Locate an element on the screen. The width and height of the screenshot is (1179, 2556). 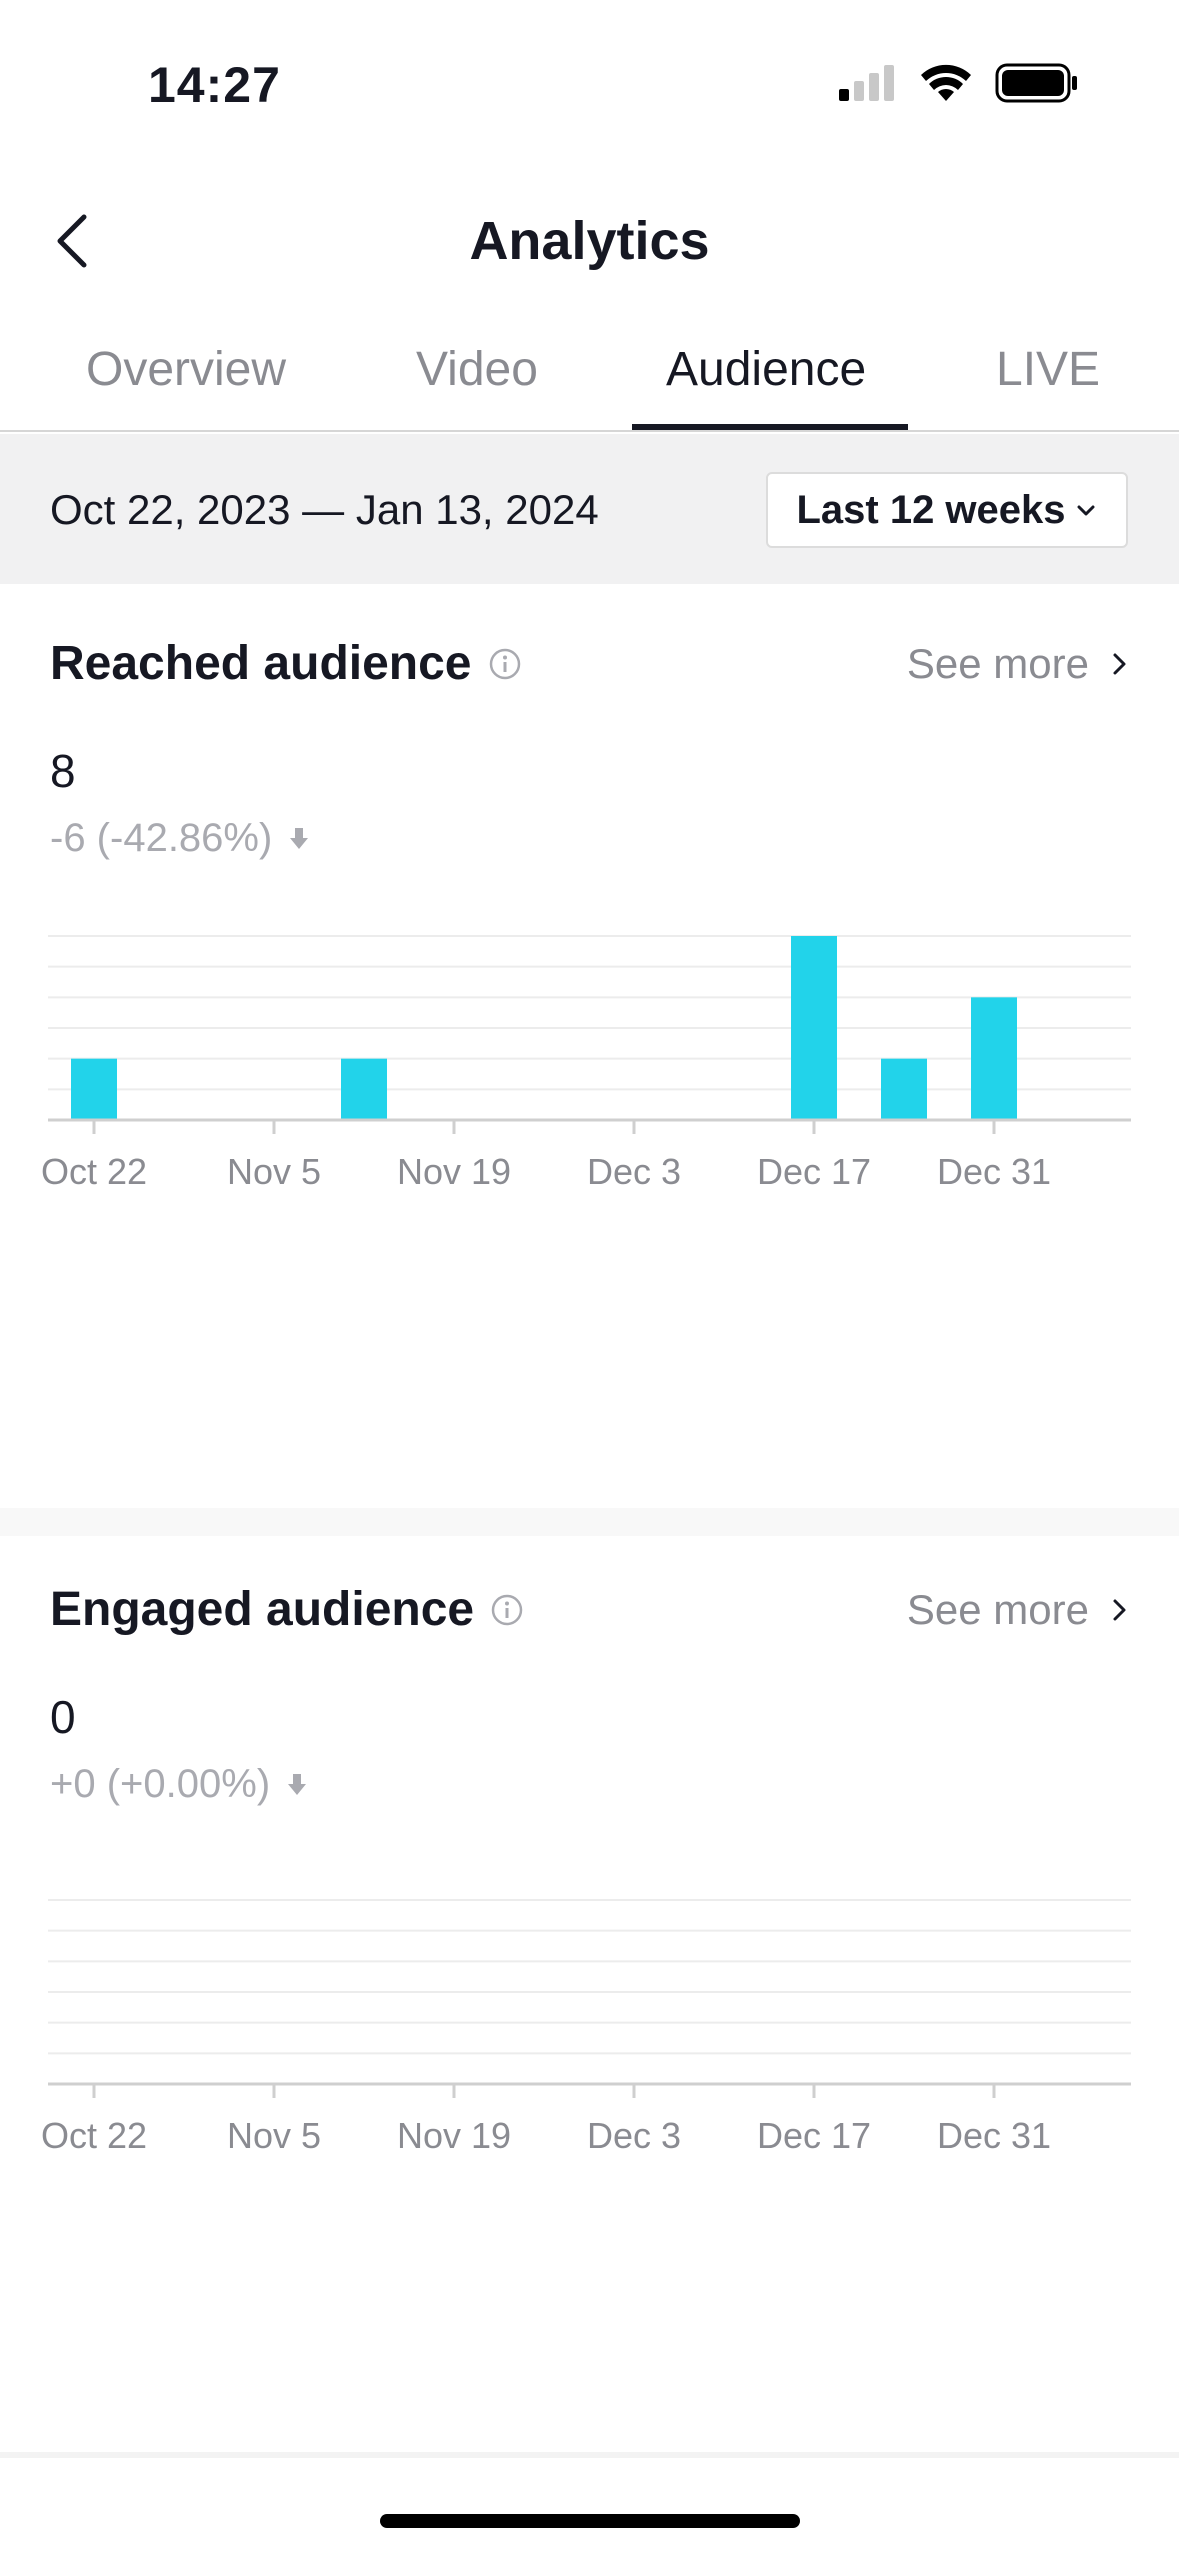
engaged-see-more-link: See more is located at coordinates (1018, 1610).